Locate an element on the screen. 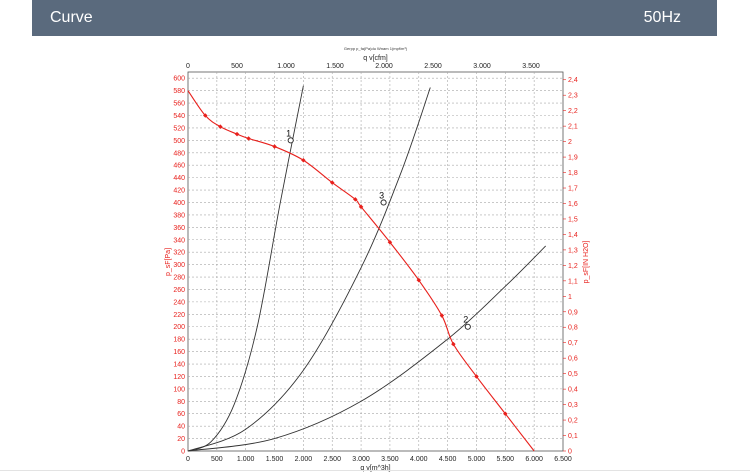  frequency-label: 50Hz is located at coordinates (662, 17).